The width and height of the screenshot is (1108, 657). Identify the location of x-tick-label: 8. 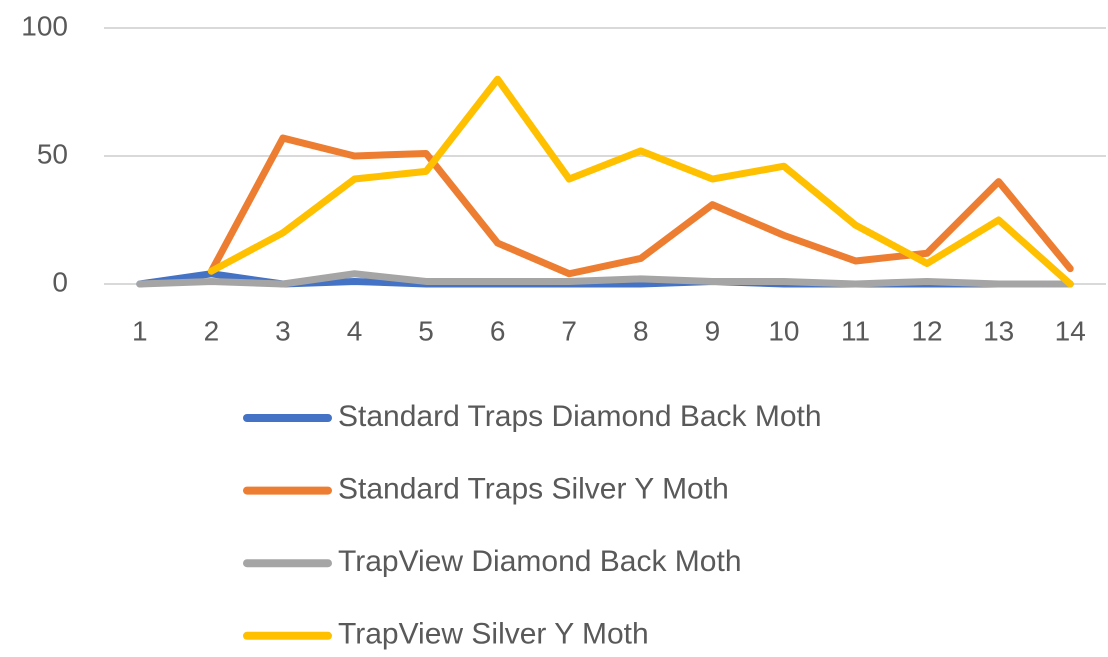
(641, 330).